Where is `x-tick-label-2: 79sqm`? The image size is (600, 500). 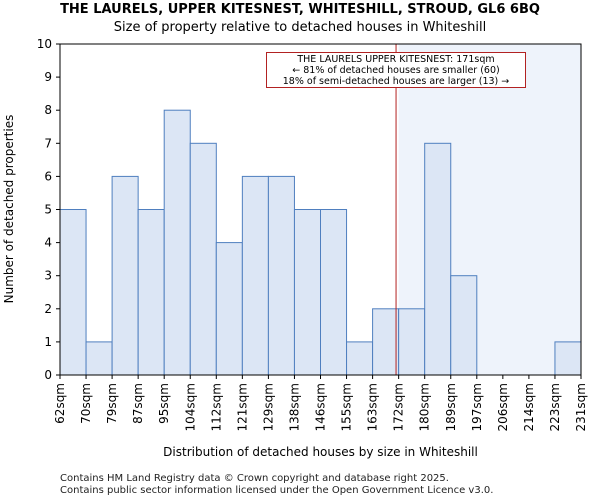
x-tick-label-2: 79sqm is located at coordinates (112, 403).